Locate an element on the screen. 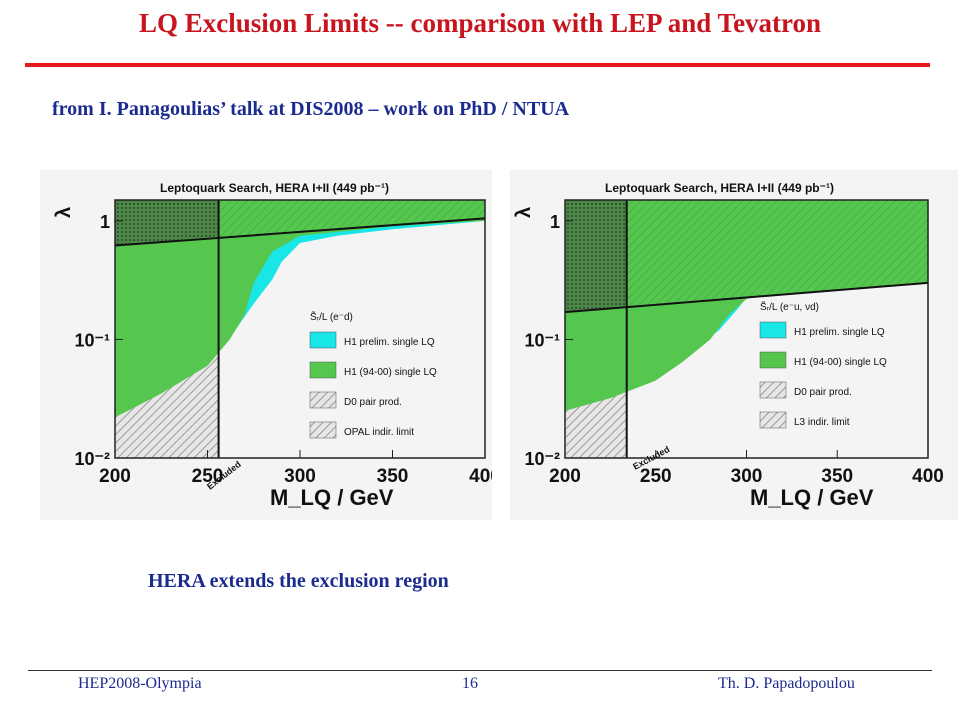  footer-left: HEP2008-Olympia is located at coordinates (140, 683).